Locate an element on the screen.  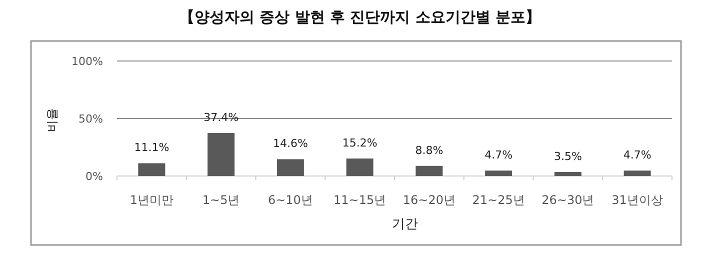
data-label: 8.8% is located at coordinates (429, 150).